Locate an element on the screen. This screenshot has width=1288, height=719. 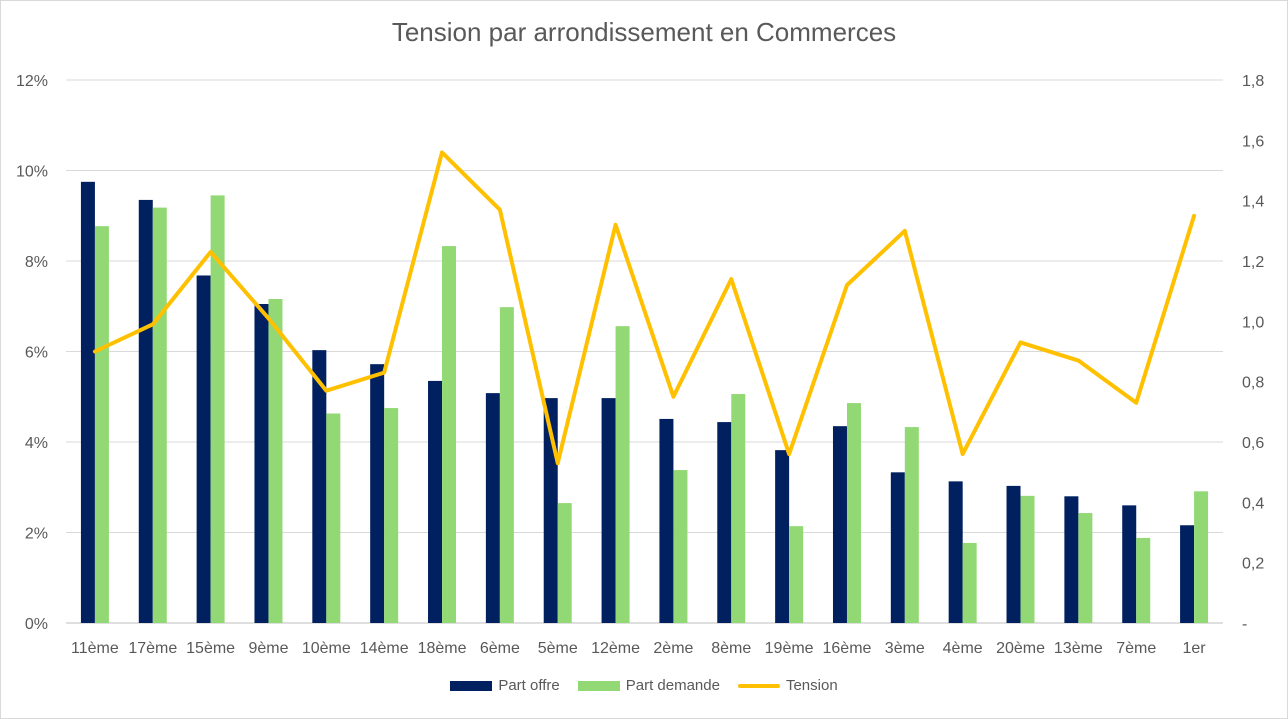
x-tick-label: 20ème is located at coordinates (1020, 648).